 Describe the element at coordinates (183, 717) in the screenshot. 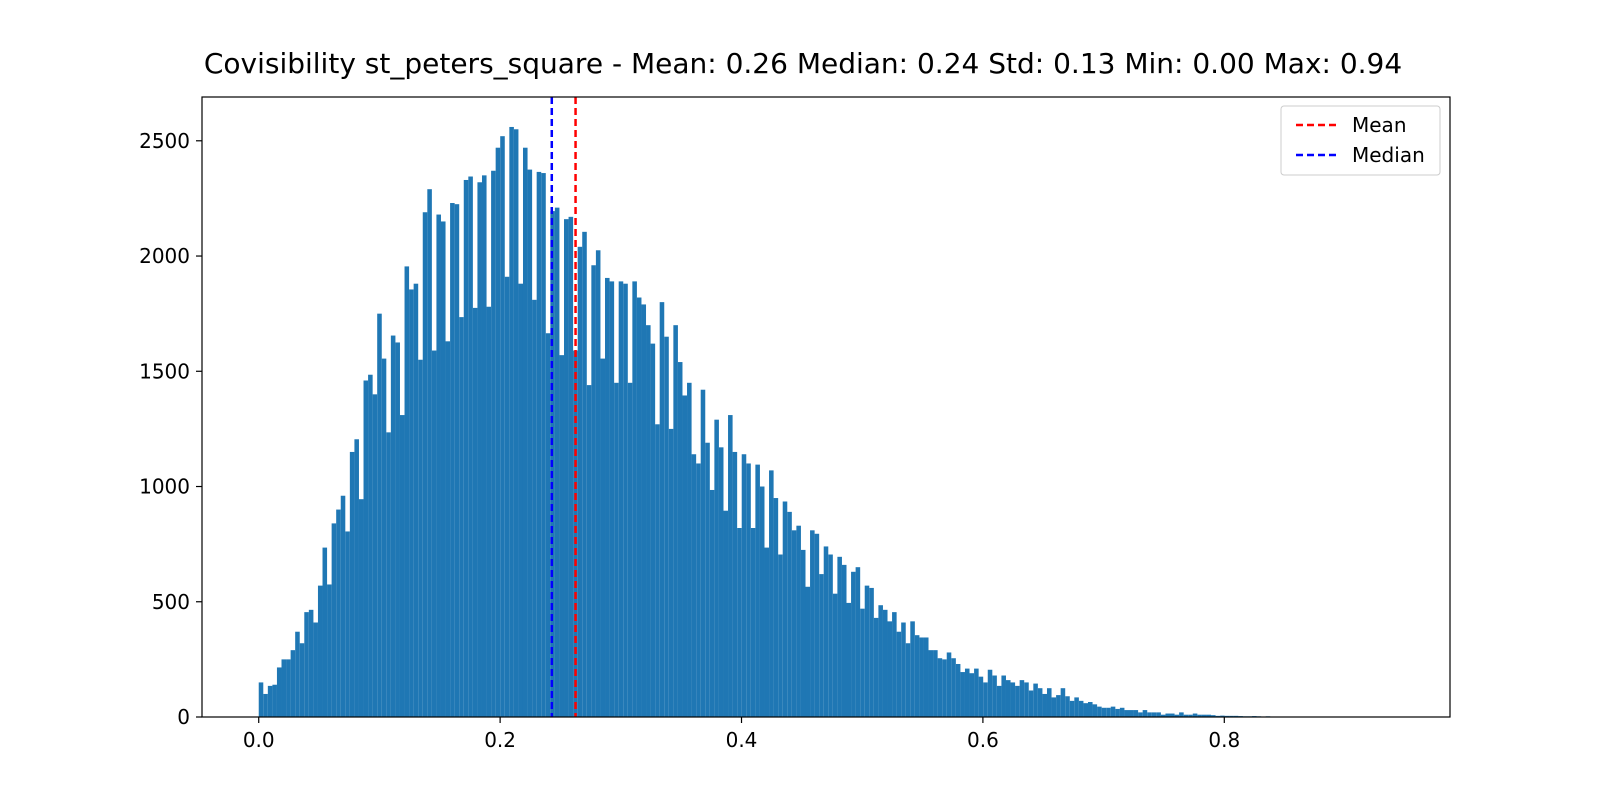

I see `y-tick-label: 0` at that location.